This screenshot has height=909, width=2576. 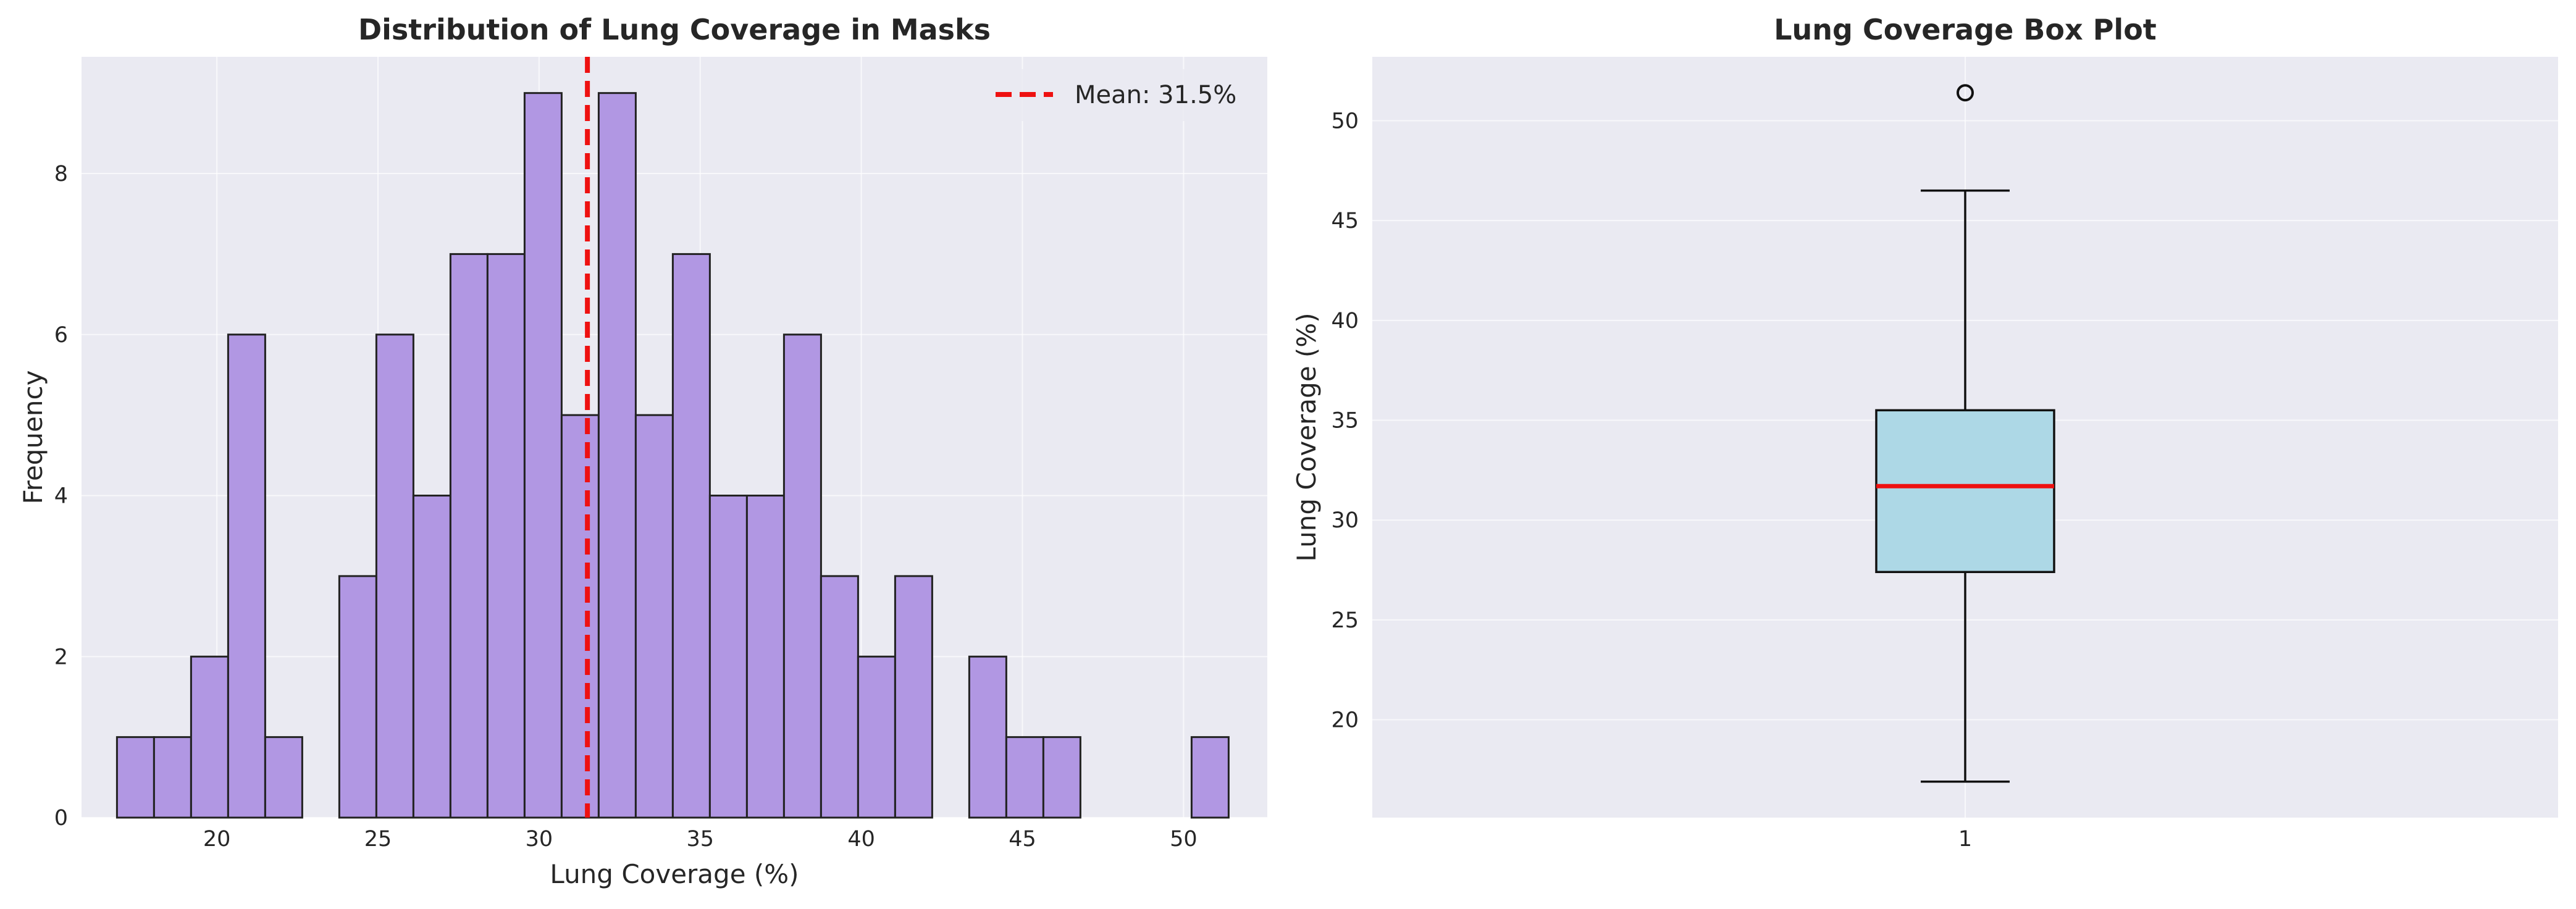 I want to click on x-tick-label: 45, so click(x=1022, y=839).